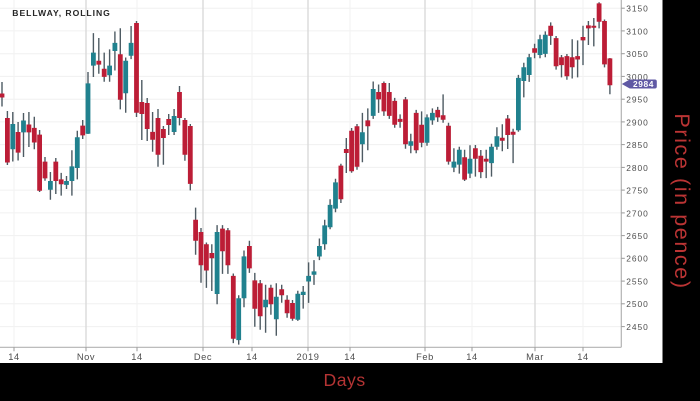 This screenshot has height=401, width=700. I want to click on svg-text: 3150, so click(637, 9).